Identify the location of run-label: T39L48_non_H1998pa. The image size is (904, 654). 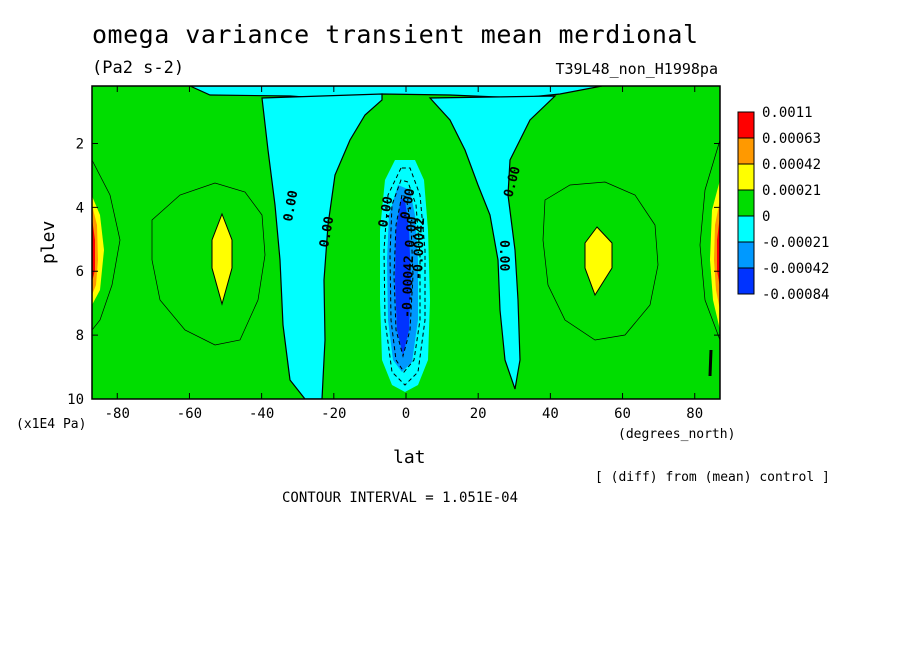
(636, 69).